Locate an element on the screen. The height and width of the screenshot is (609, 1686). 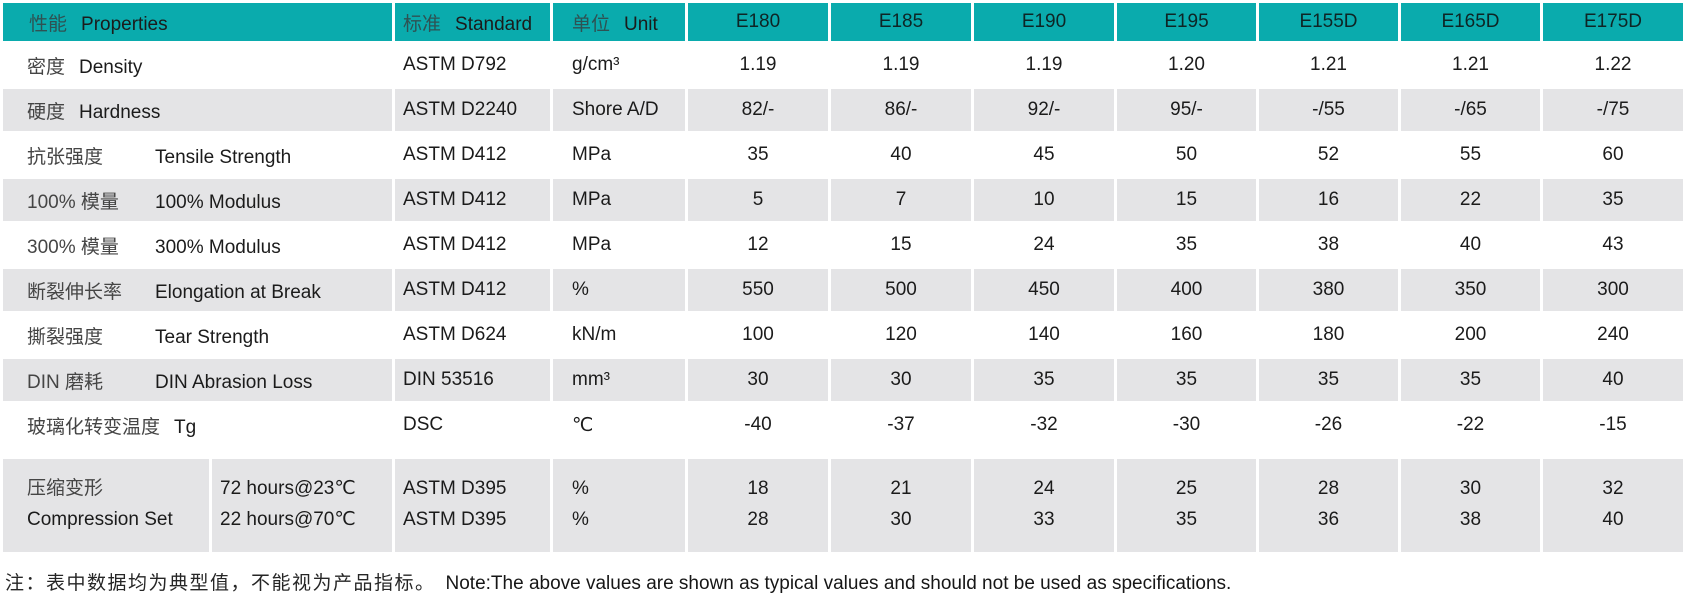
standard-header-en: Standard is located at coordinates (494, 24).